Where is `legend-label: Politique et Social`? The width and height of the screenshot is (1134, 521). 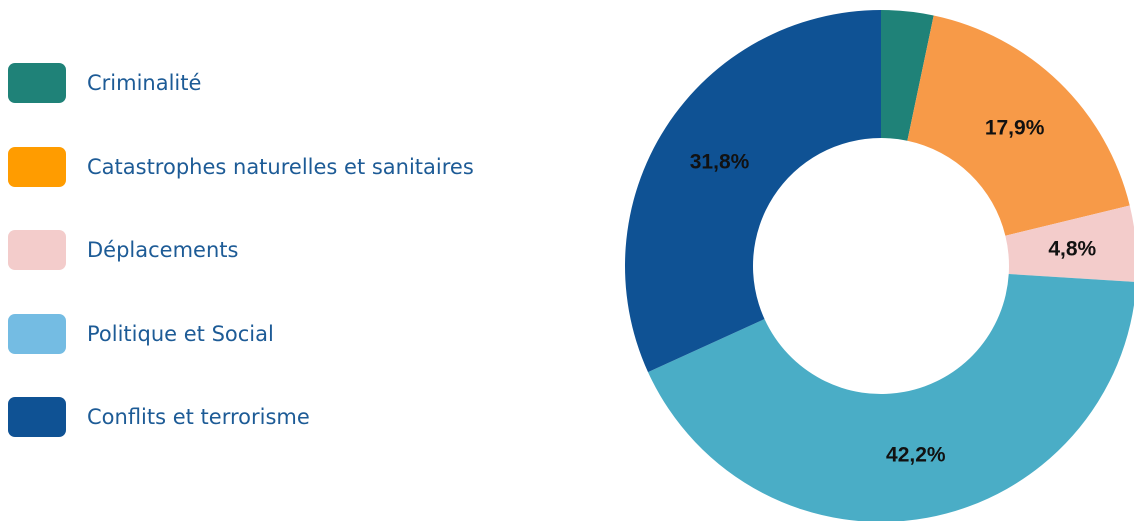 legend-label: Politique et Social is located at coordinates (180, 333).